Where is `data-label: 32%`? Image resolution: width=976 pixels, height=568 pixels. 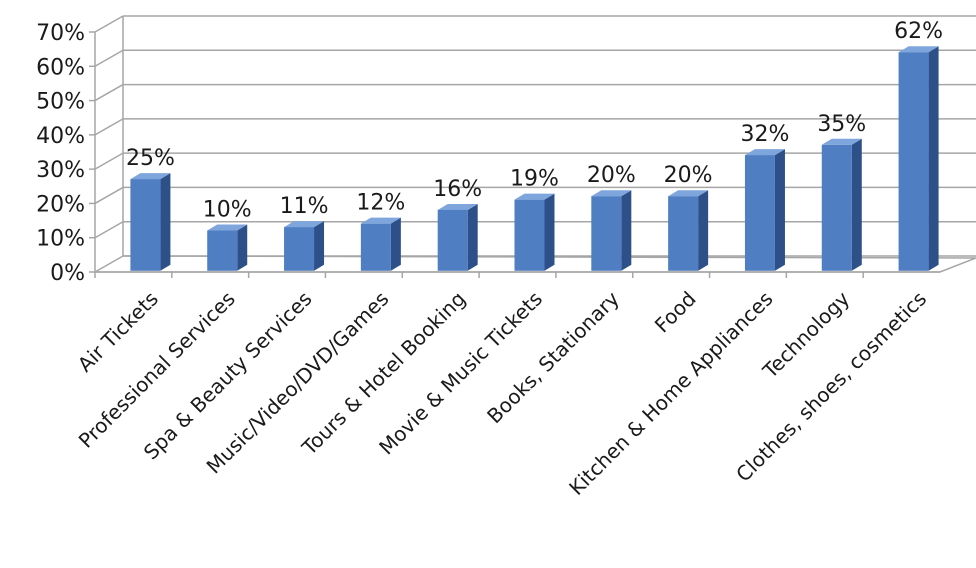
data-label: 32% is located at coordinates (765, 134).